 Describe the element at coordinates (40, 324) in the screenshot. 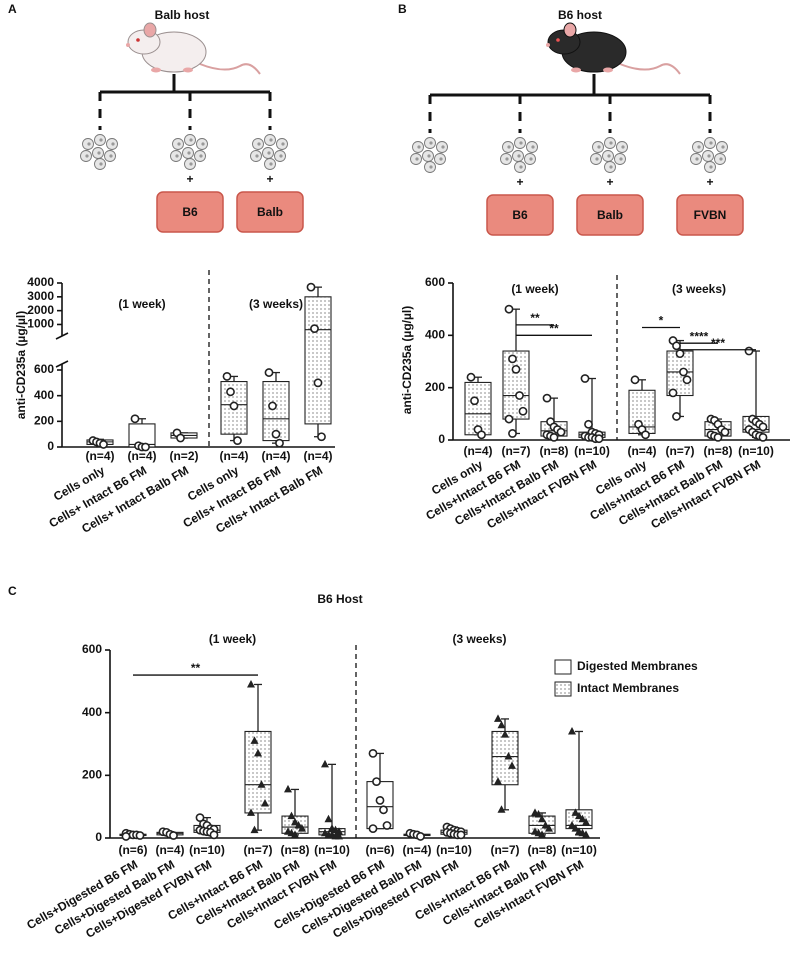

I see `y-tick-label: 1000` at that location.